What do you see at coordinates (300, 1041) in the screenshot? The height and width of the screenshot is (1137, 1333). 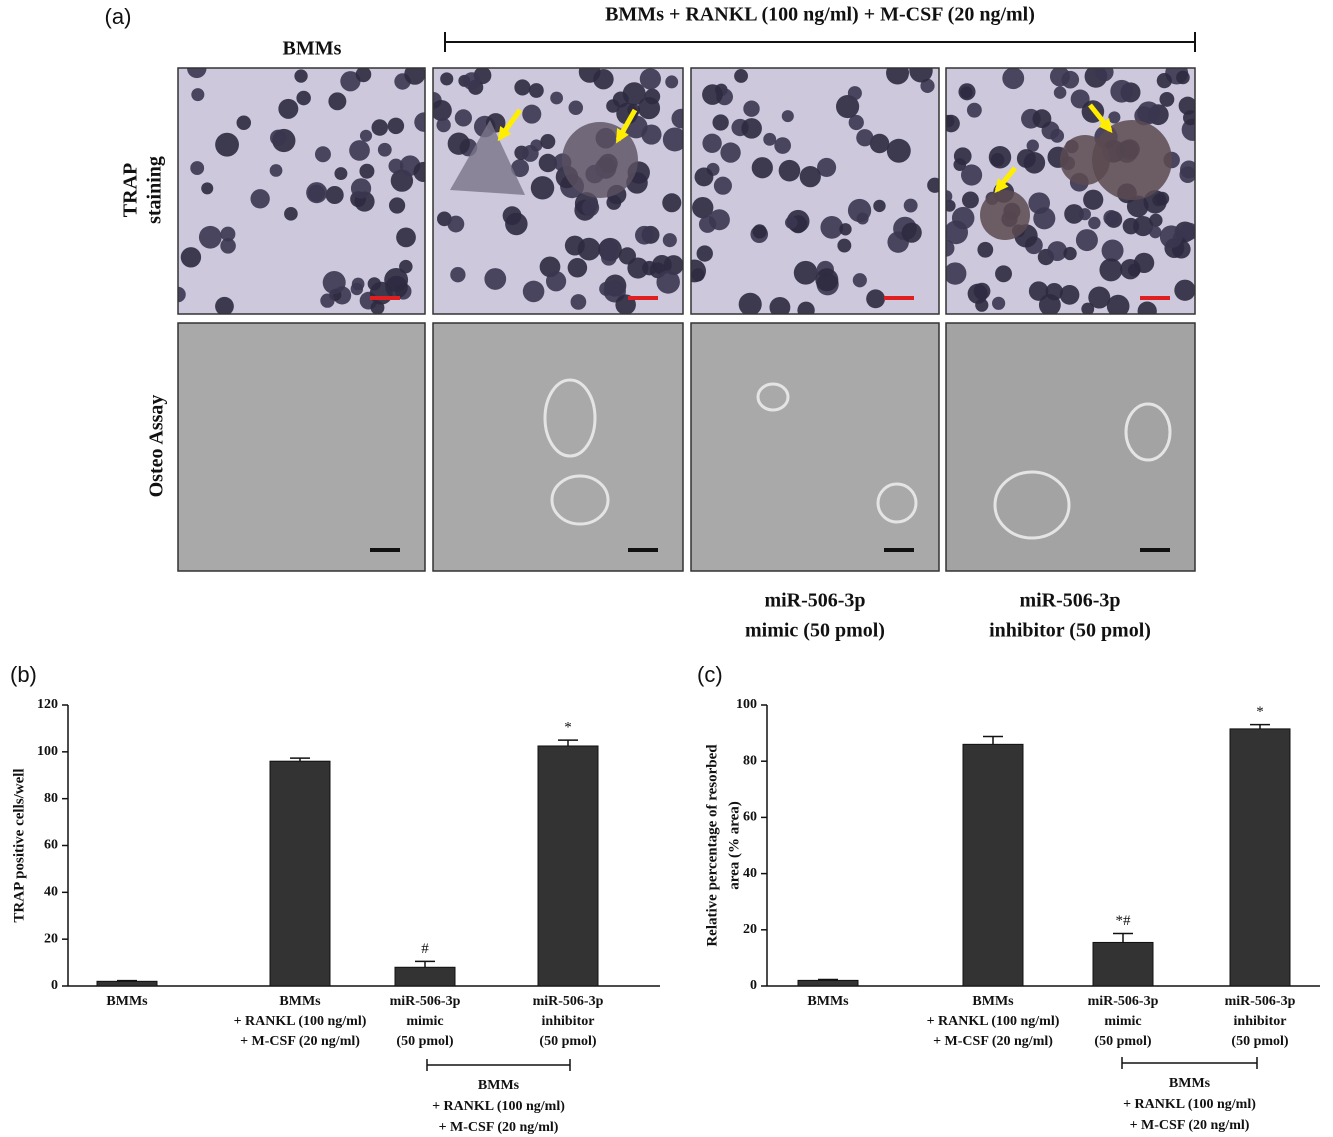 I see `x-tick-label: + M-CSF (20 ng/ml)` at bounding box center [300, 1041].